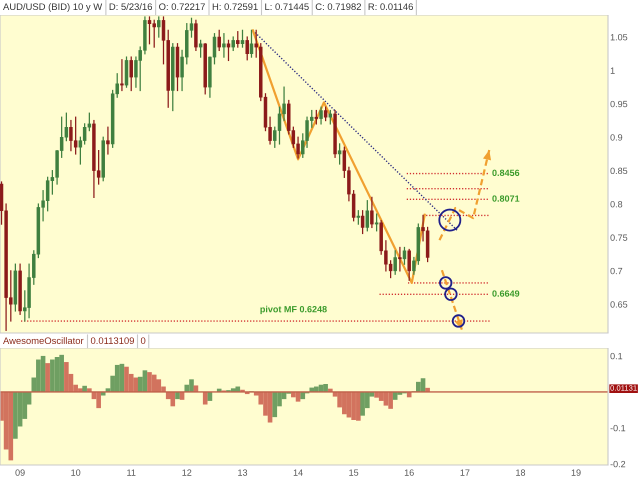 This screenshot has width=640, height=480. I want to click on y-tick-label: 0.75, so click(619, 237).